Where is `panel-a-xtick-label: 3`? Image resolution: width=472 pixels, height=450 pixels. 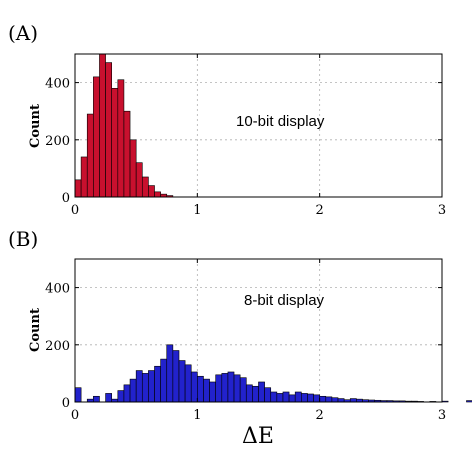 panel-a-xtick-label: 3 is located at coordinates (442, 210).